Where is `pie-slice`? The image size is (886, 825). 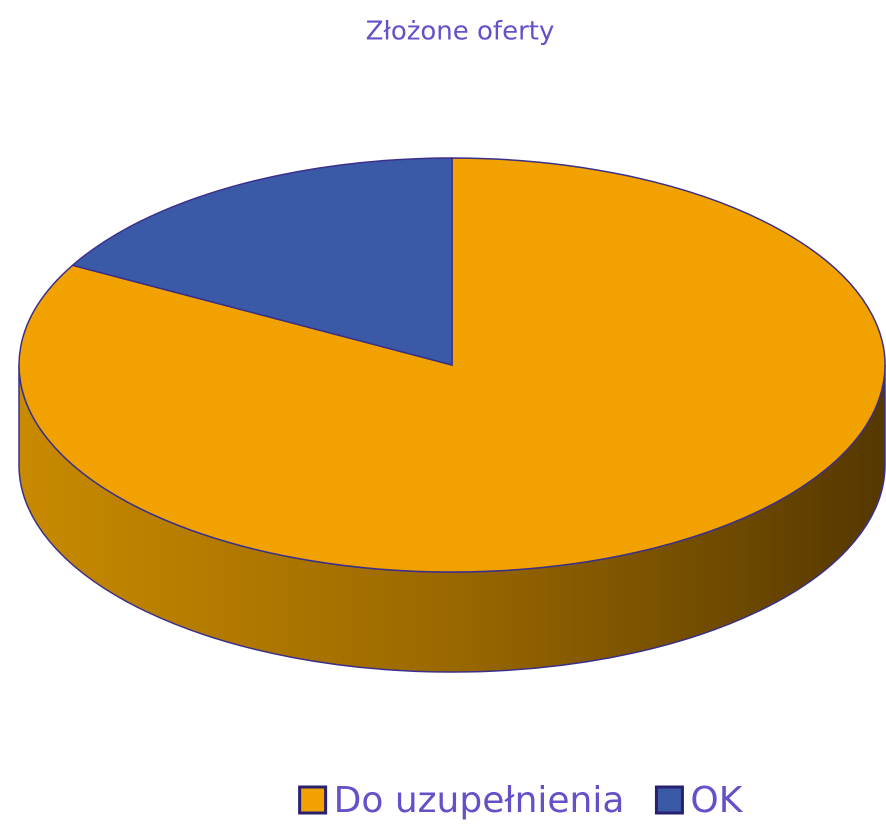 pie-slice is located at coordinates (261, 261).